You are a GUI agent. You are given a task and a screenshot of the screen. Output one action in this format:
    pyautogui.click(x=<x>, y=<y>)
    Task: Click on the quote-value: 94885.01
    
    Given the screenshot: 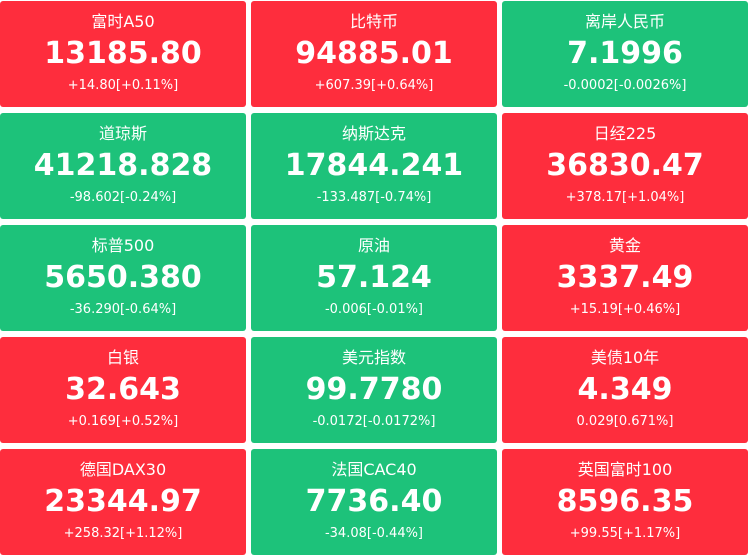 What is the action you would take?
    pyautogui.click(x=374, y=53)
    